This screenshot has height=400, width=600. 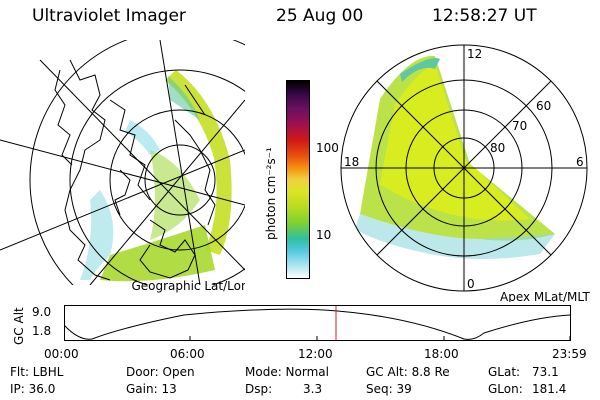 What do you see at coordinates (549, 389) in the screenshot?
I see `glon-value: 181.4` at bounding box center [549, 389].